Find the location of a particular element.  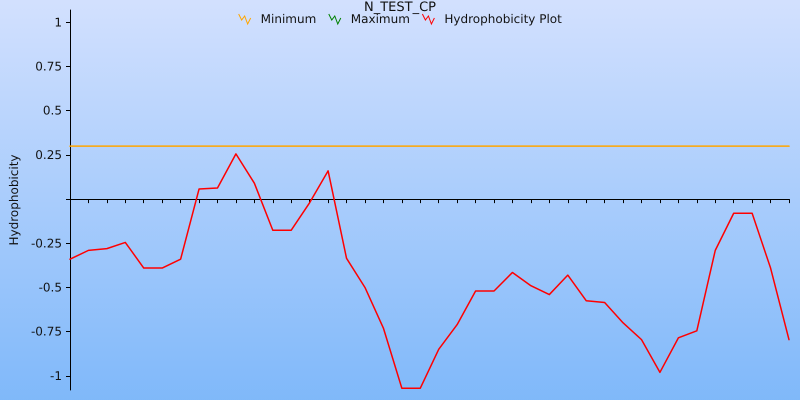

y-axis-title: Hydrophobicity is located at coordinates (14, 200).